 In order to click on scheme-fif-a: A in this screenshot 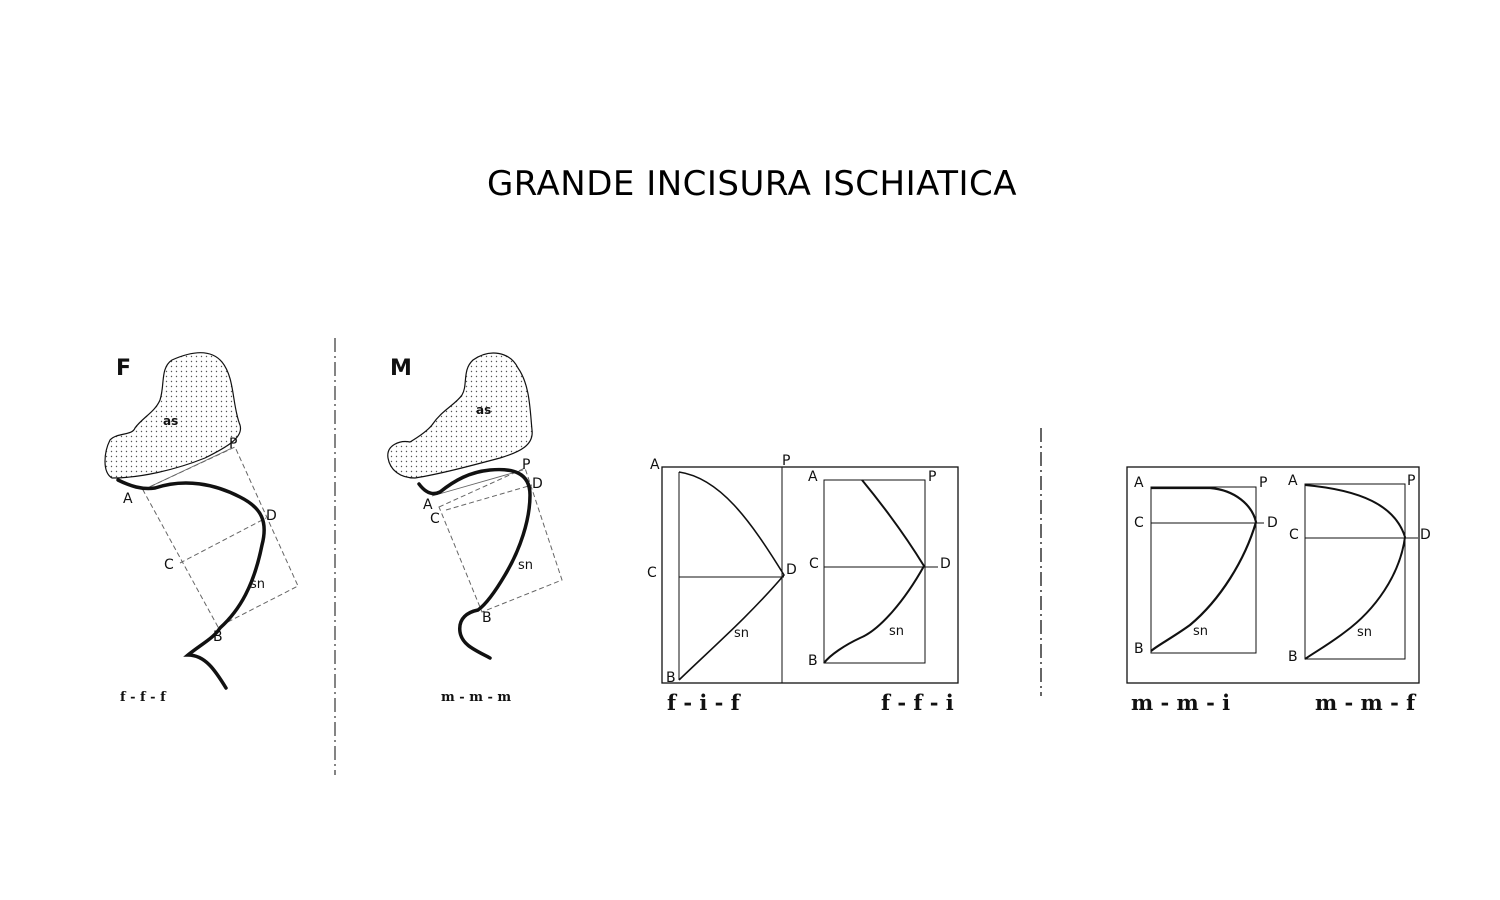, I will do `click(655, 465)`.